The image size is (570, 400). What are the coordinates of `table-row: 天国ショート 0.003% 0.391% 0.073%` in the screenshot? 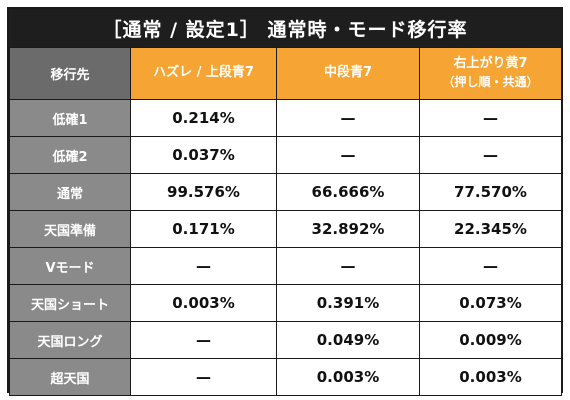 It's located at (285, 303).